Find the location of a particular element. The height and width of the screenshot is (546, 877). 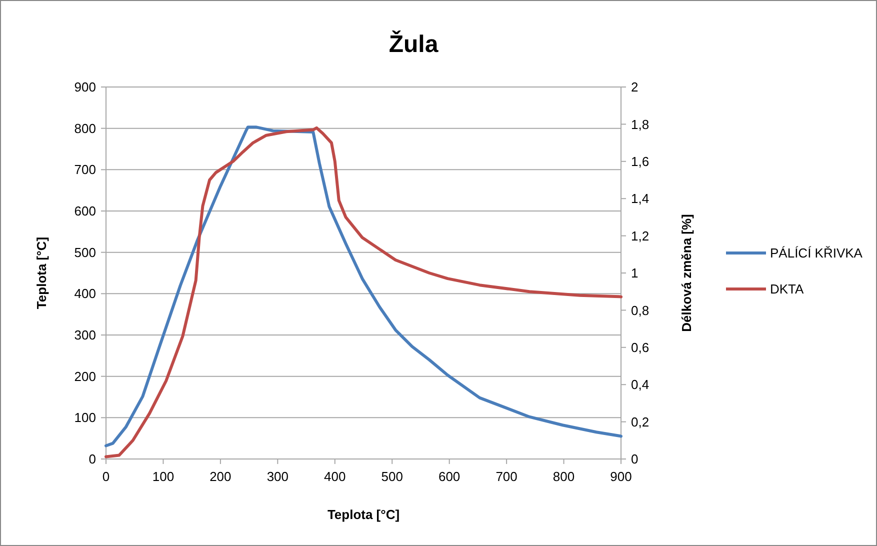

x-tick-label: 300 is located at coordinates (277, 476).